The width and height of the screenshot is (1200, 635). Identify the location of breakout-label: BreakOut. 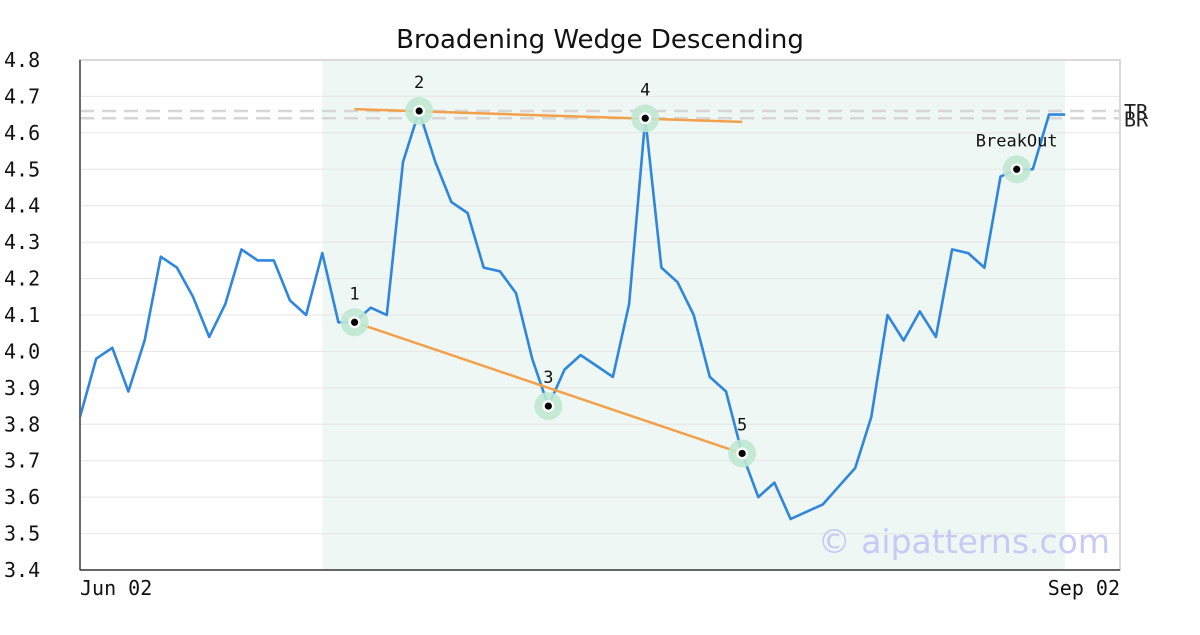
(1017, 141).